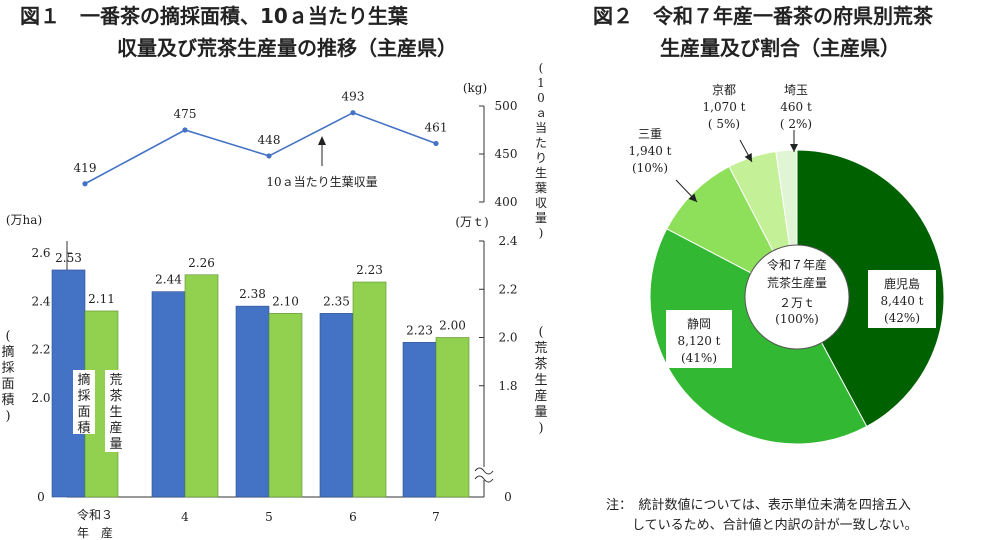 This screenshot has width=1000, height=540. What do you see at coordinates (252, 294) in the screenshot?
I see `bar-area-label: 2.38` at bounding box center [252, 294].